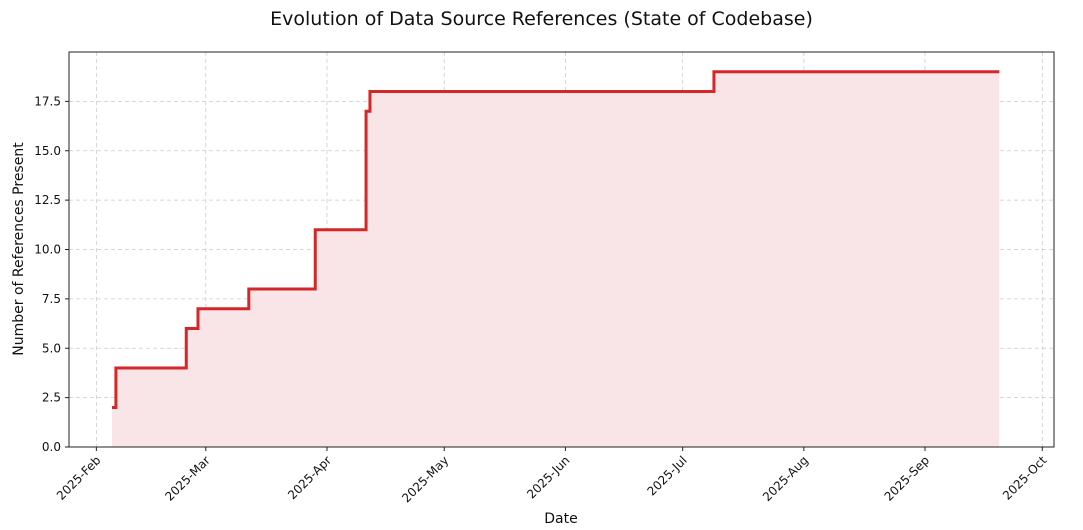  I want to click on x-tick-label: 2025-May, so click(425, 479).